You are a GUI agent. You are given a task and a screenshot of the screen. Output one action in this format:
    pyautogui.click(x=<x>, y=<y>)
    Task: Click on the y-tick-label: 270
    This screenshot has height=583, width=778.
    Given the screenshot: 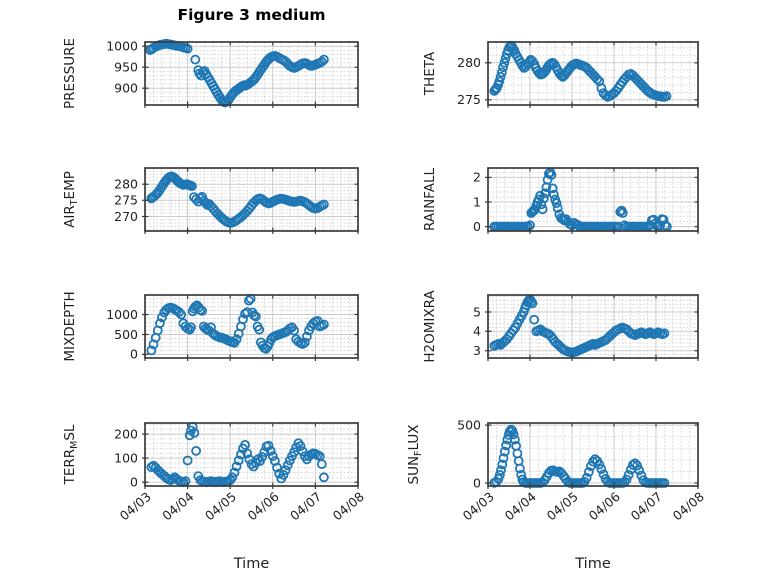 What is the action you would take?
    pyautogui.click(x=126, y=216)
    